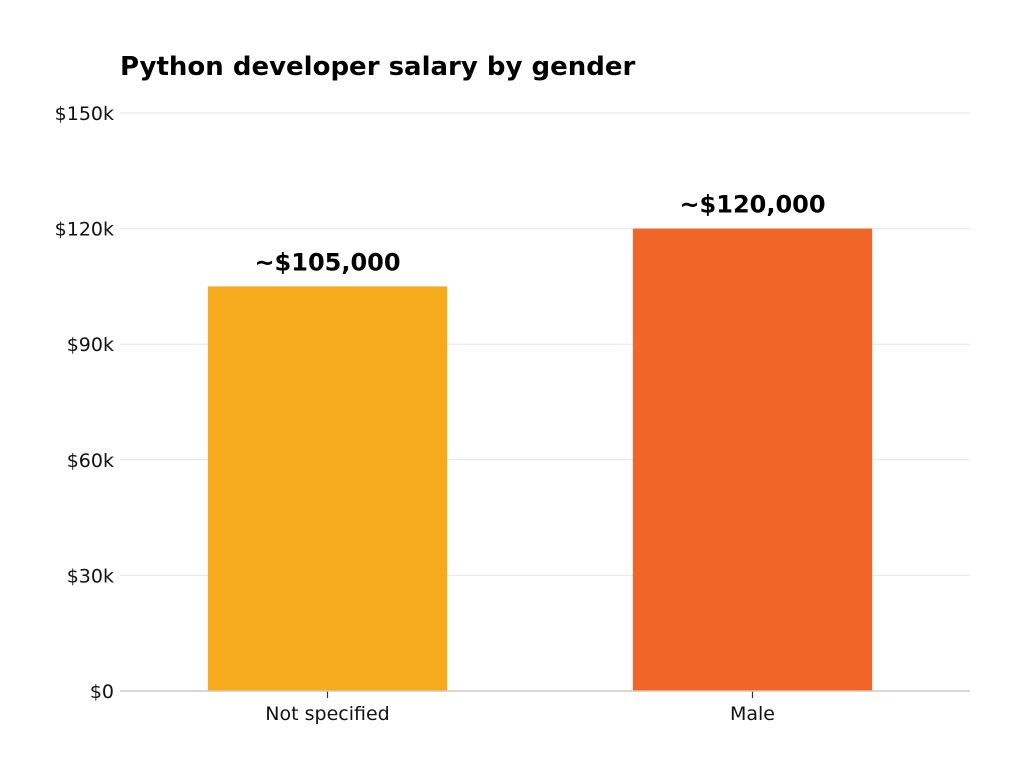  I want to click on y-tick-label: $0, so click(102, 692).